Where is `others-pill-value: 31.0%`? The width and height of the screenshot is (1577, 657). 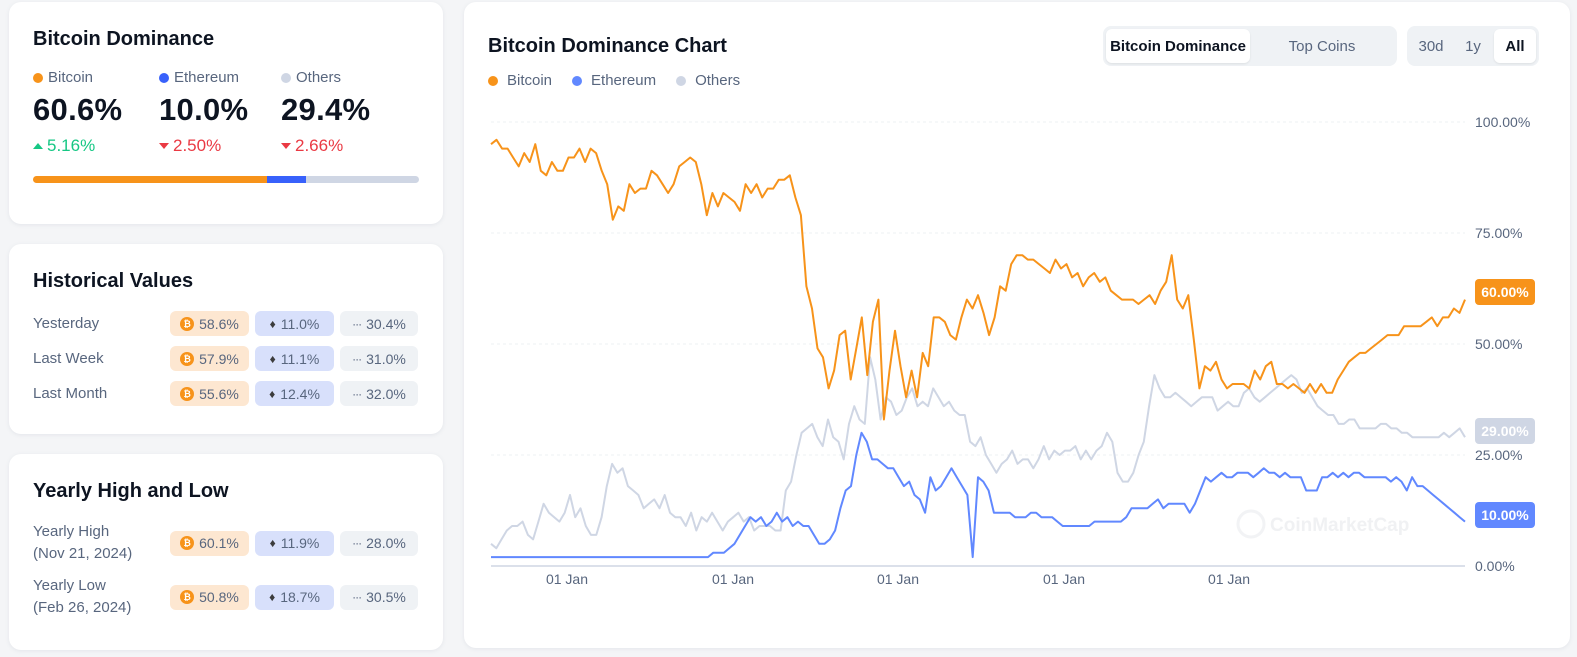 others-pill-value: 31.0% is located at coordinates (386, 358).